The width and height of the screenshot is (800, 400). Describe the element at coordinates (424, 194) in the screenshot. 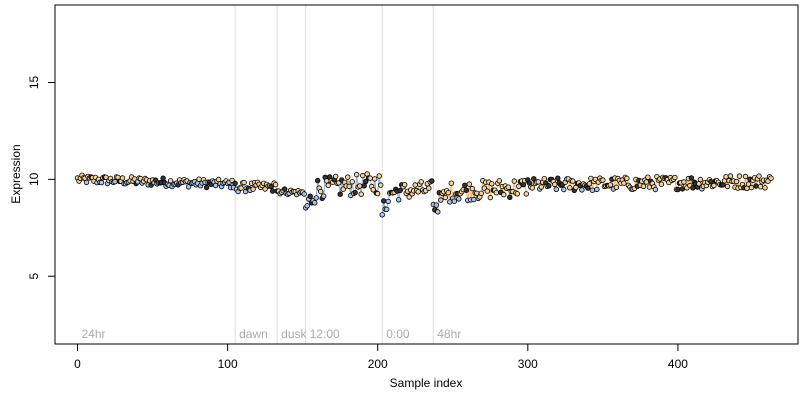

I see `data-points` at that location.